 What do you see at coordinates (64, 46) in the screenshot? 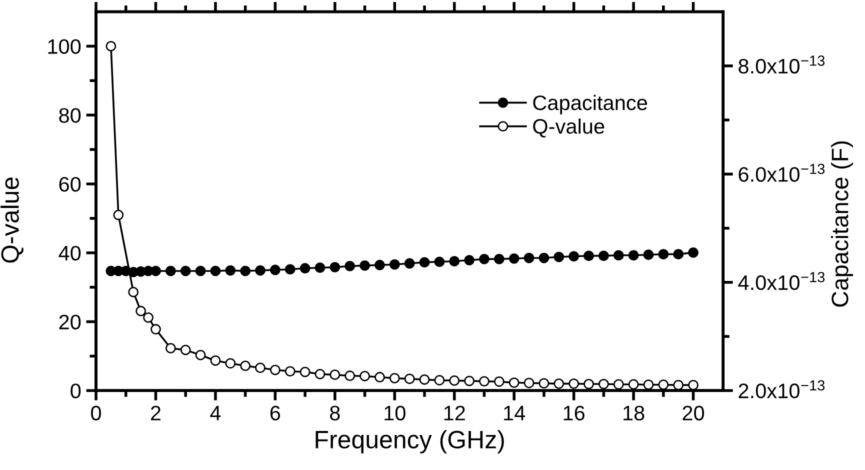
I see `y-tick-label: 100` at bounding box center [64, 46].